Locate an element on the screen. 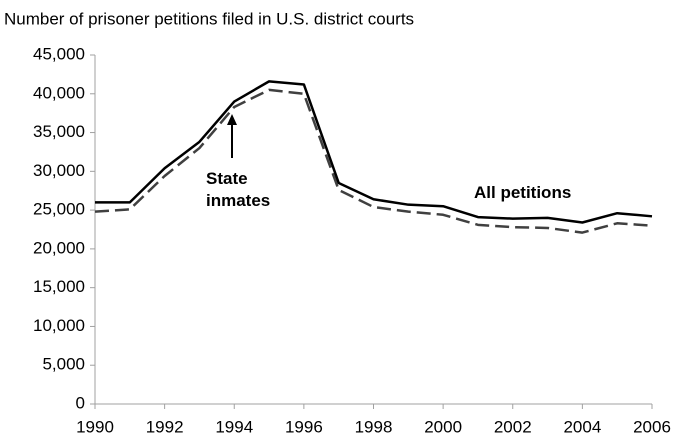 The image size is (677, 440). y-tick-label: 0 is located at coordinates (80, 402).